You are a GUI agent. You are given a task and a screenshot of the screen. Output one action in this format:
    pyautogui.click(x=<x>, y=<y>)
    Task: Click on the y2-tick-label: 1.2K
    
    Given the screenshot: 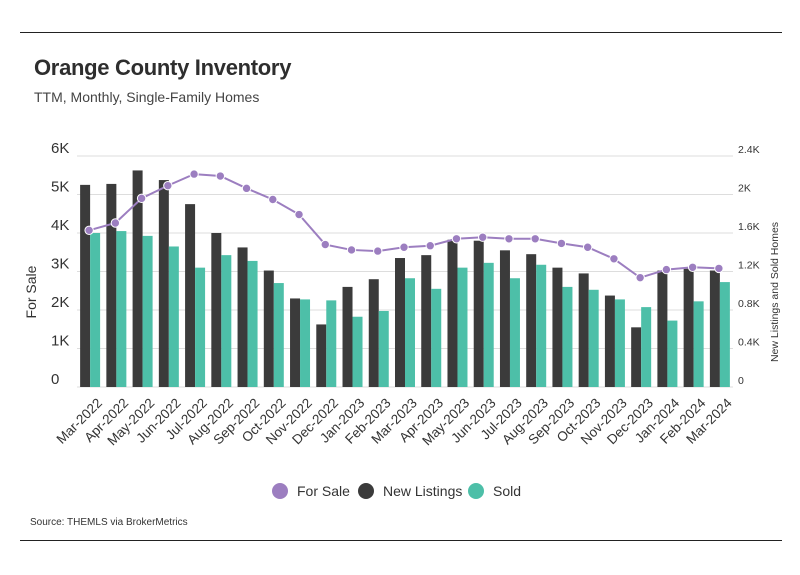 What is the action you would take?
    pyautogui.click(x=749, y=266)
    